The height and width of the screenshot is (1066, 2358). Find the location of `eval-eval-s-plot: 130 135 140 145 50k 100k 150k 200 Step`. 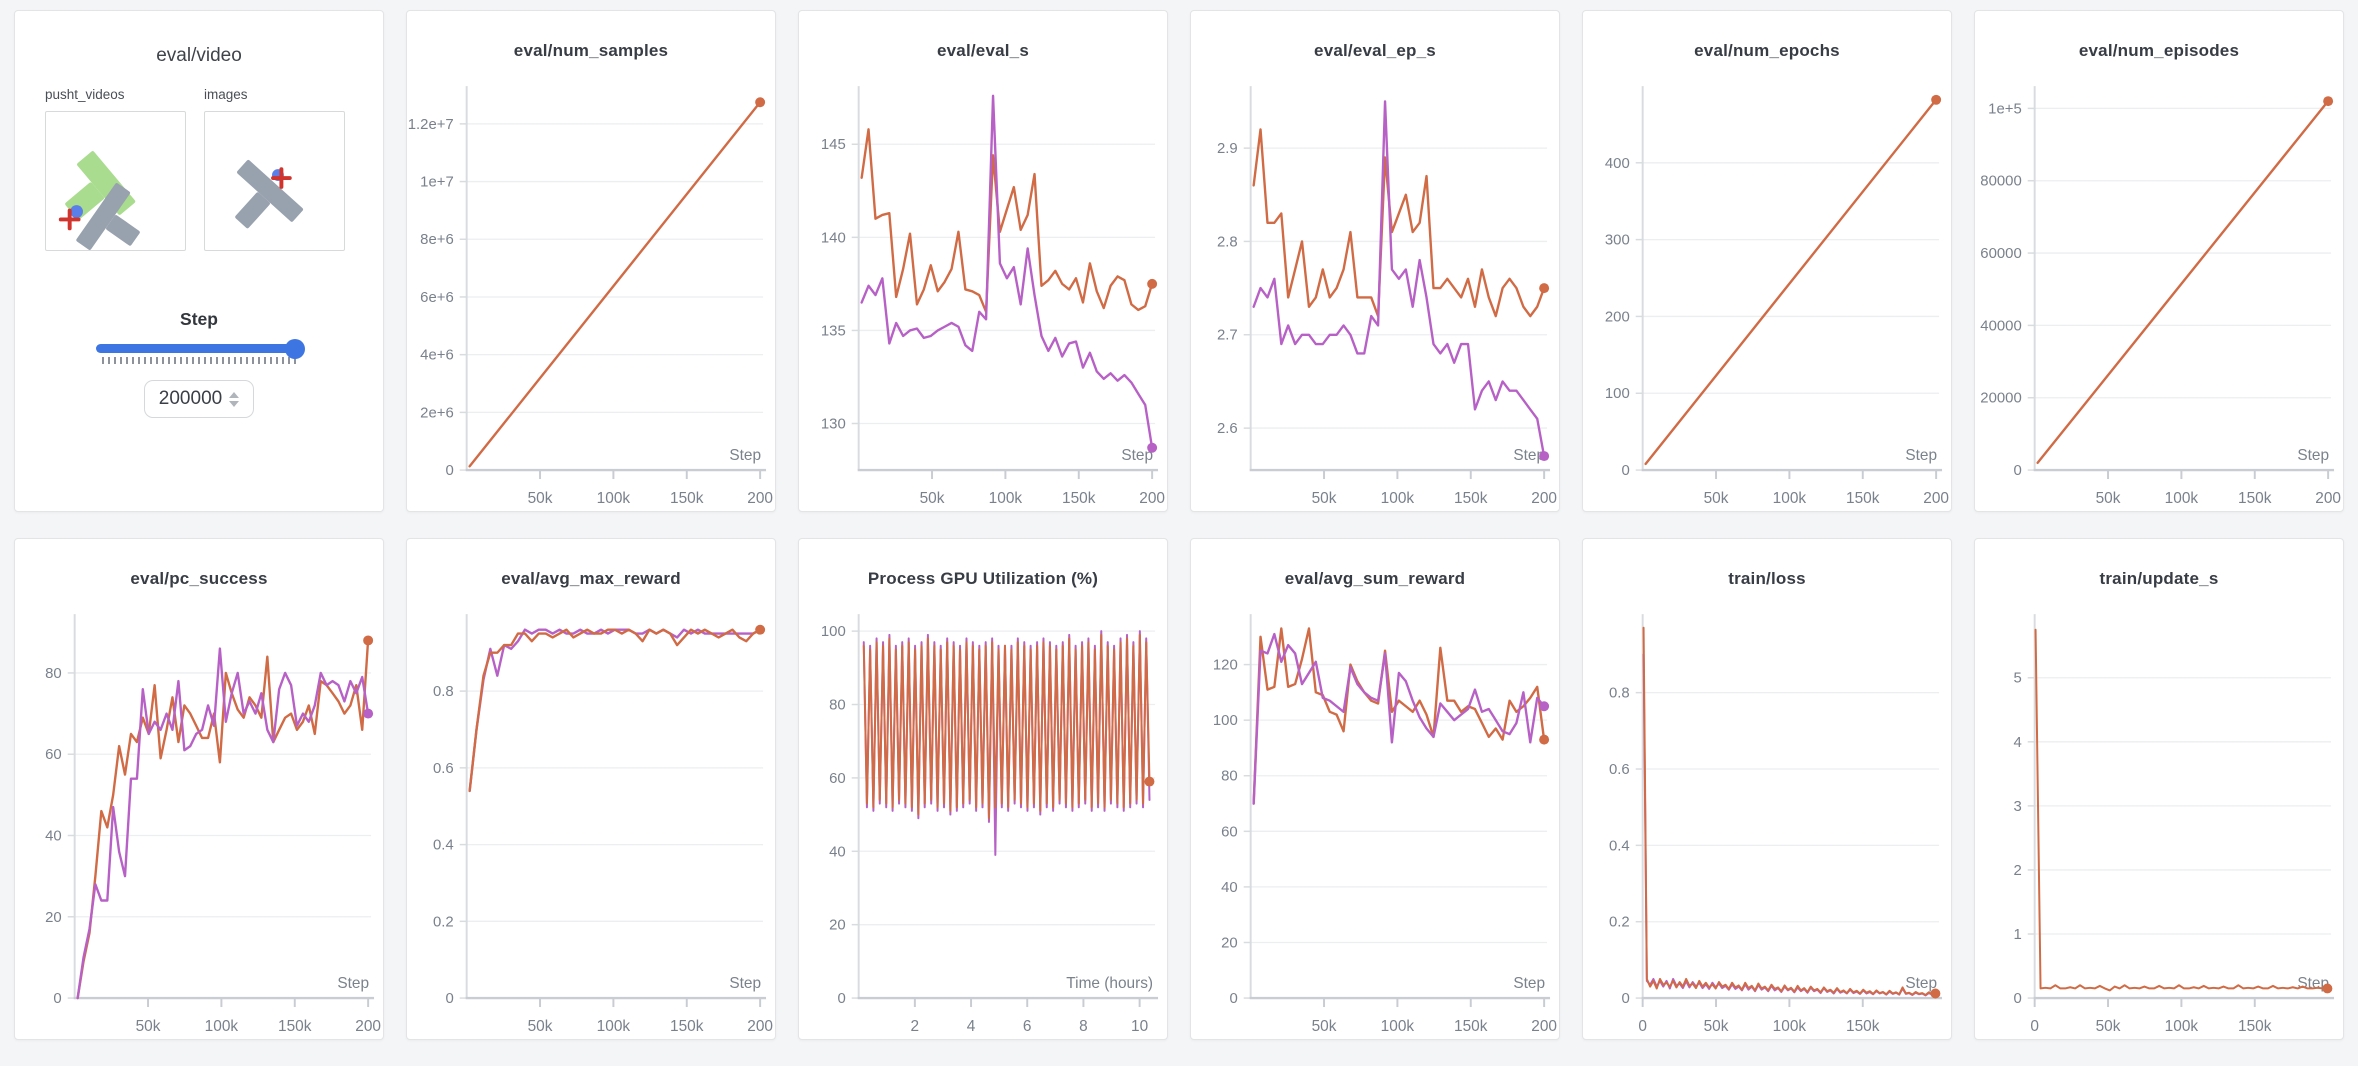

eval-eval-s-plot: 130 135 140 145 50k 100k 150k 200 Step is located at coordinates (983, 293).